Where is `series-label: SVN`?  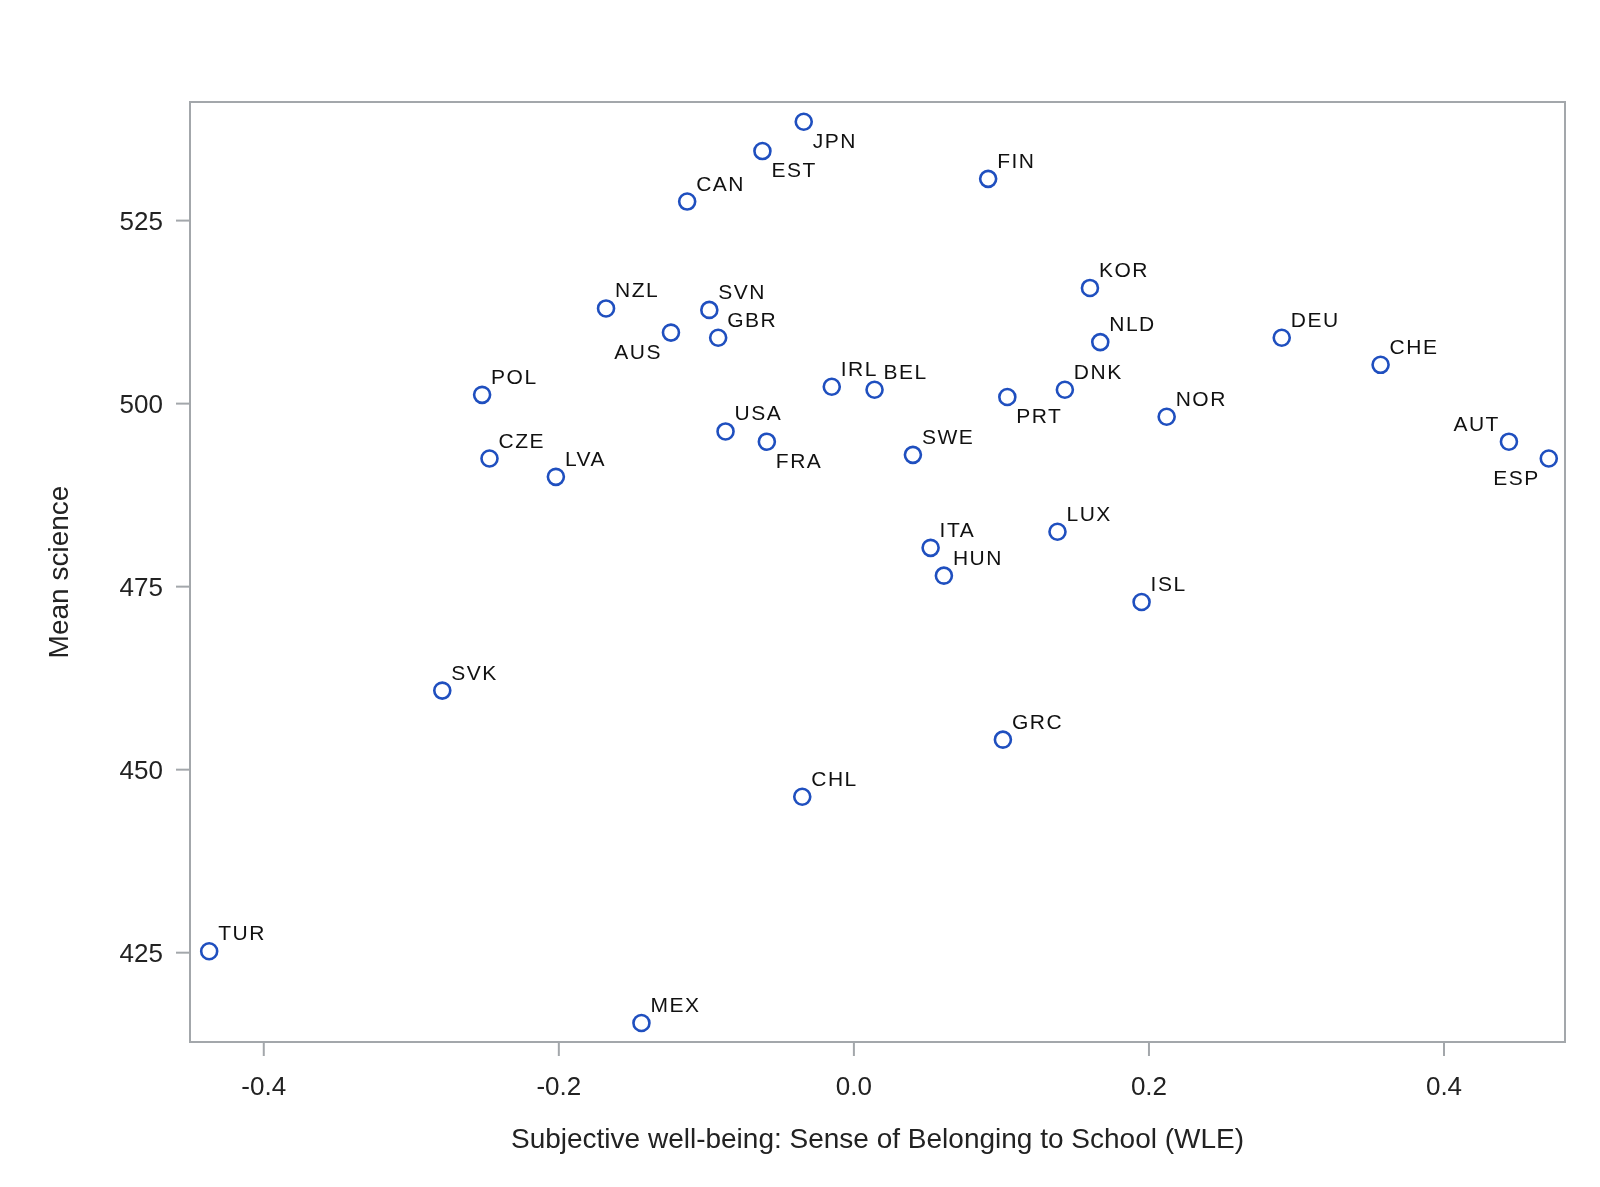
series-label: SVN is located at coordinates (742, 291).